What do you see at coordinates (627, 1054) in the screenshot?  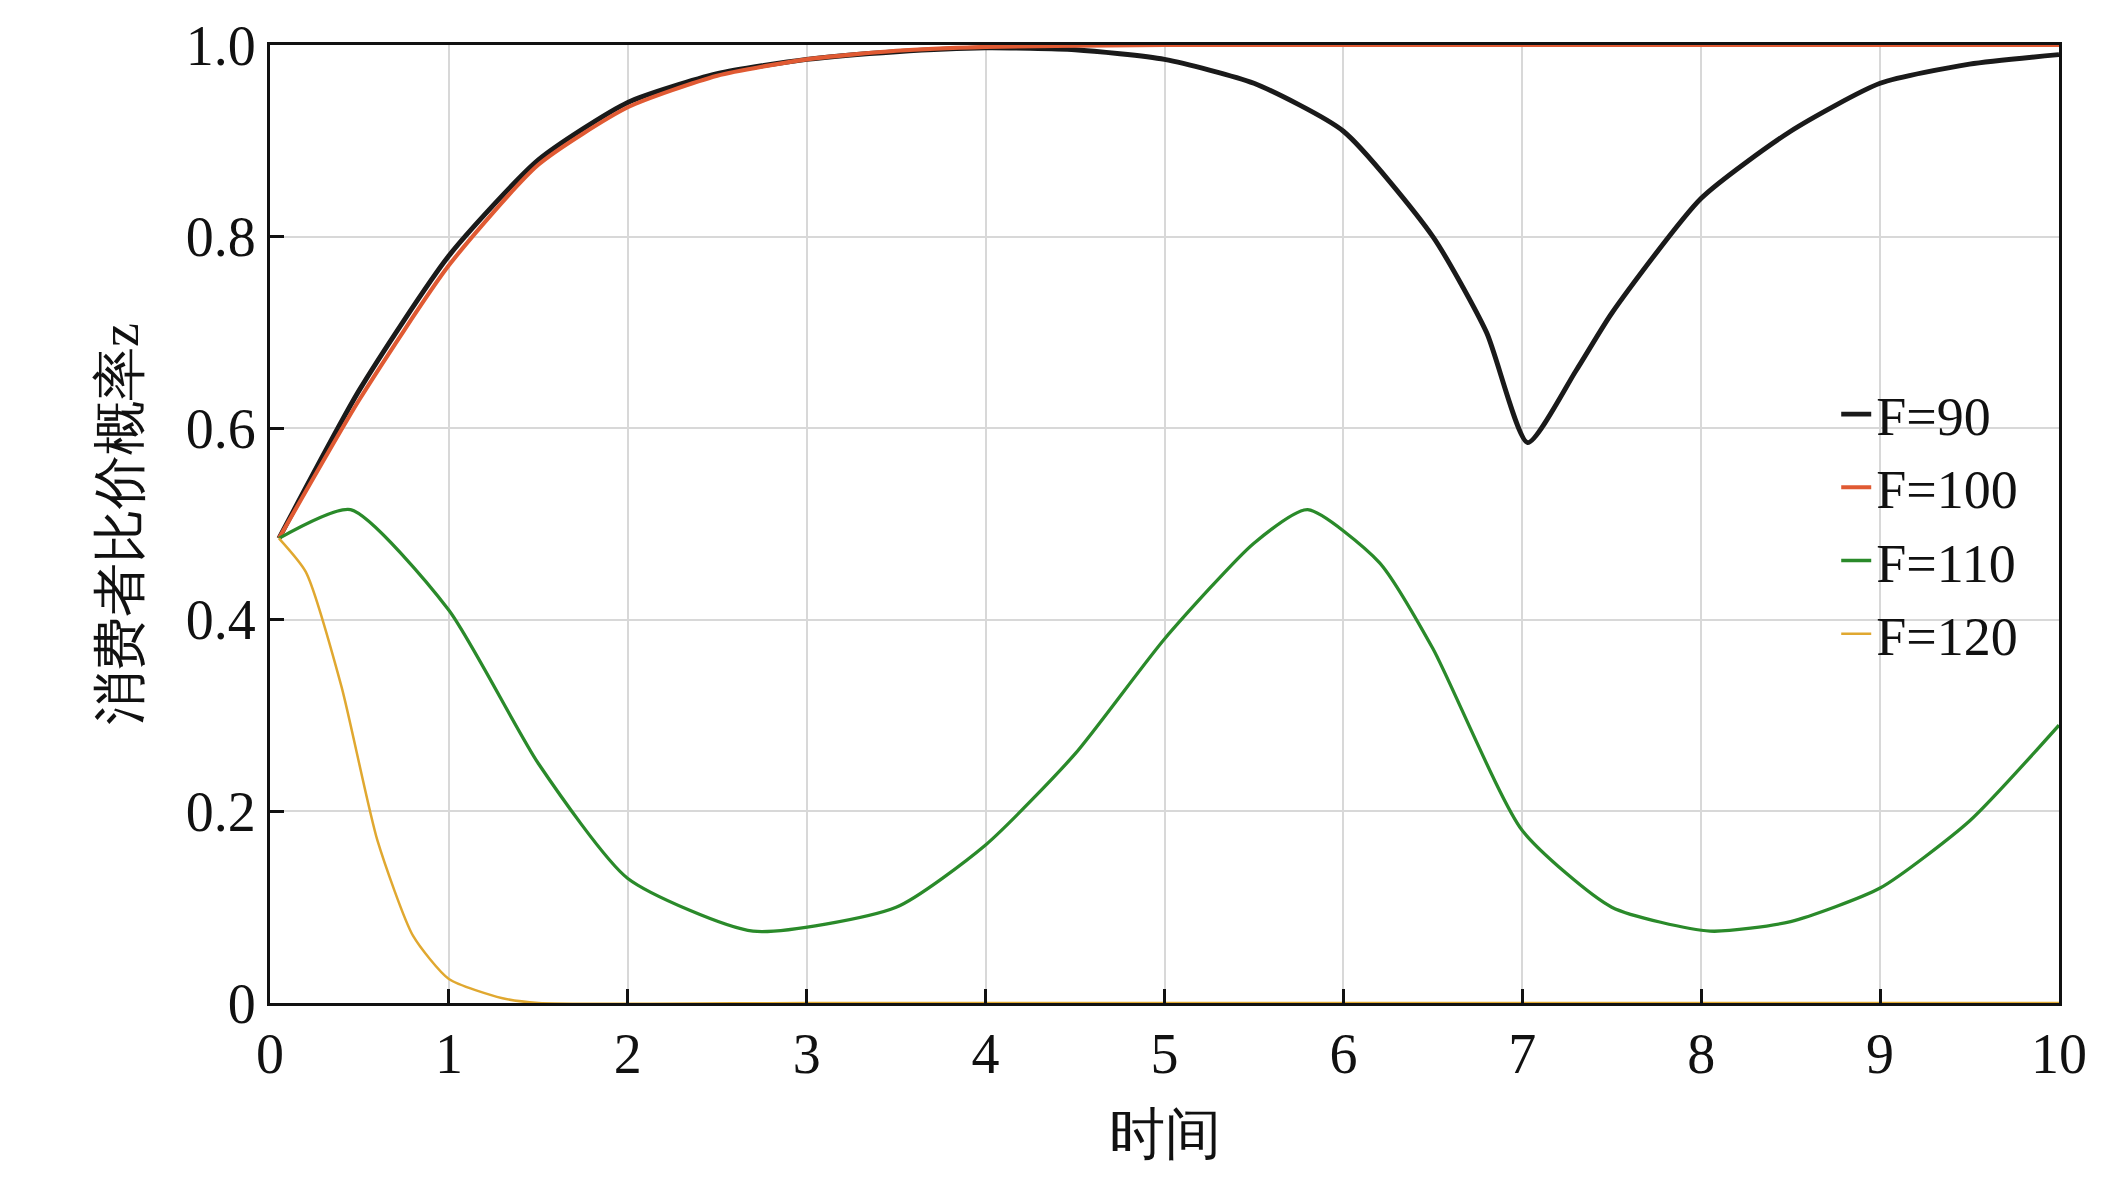 I see `x-tick-label: 2` at bounding box center [627, 1054].